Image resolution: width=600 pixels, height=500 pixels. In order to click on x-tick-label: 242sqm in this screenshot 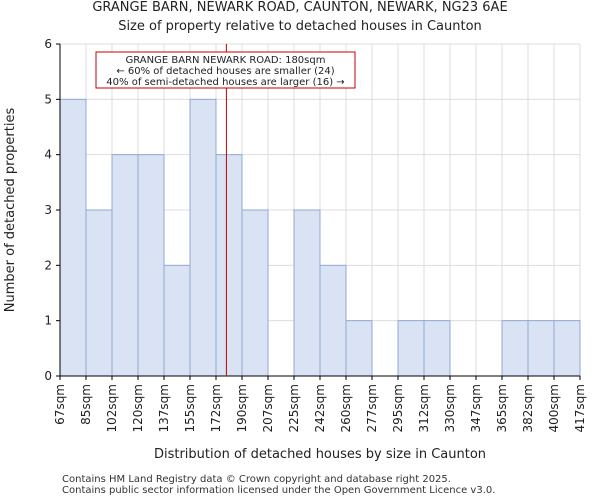, I will do `click(320, 408)`.